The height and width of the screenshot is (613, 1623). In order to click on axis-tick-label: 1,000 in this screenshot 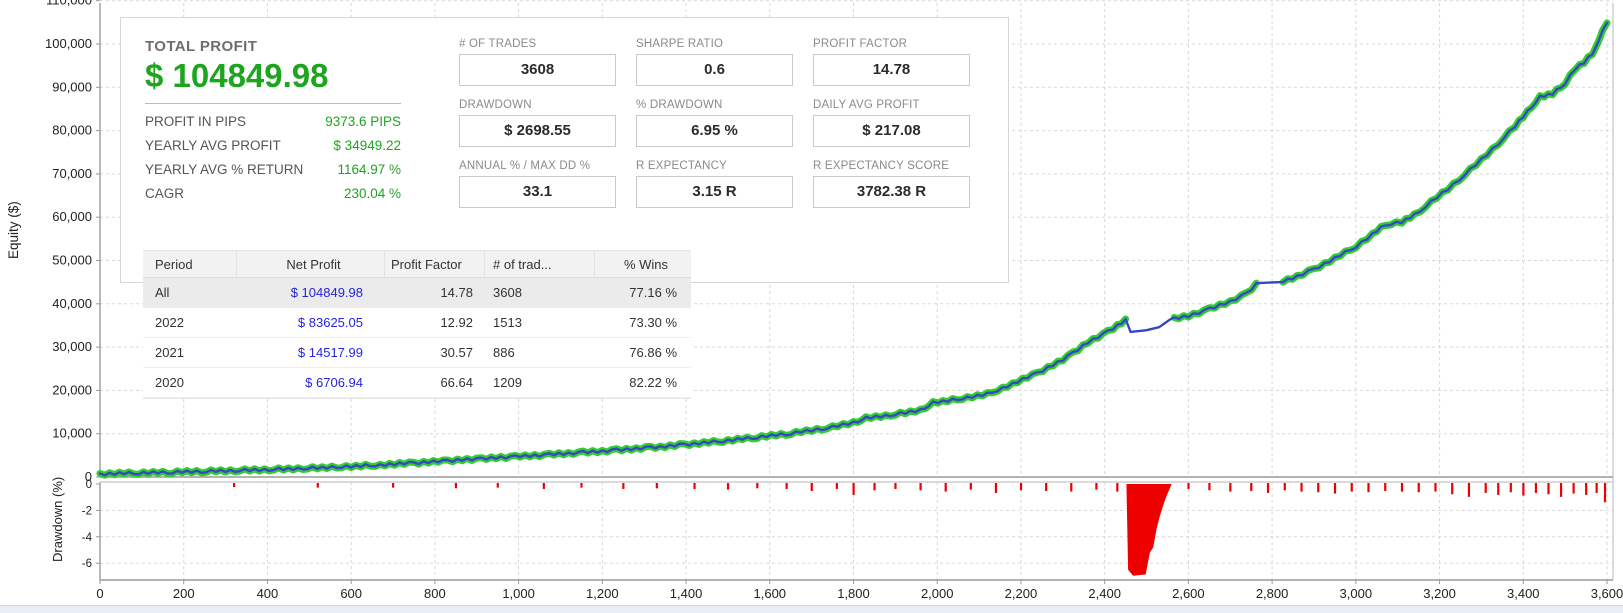, I will do `click(518, 593)`.